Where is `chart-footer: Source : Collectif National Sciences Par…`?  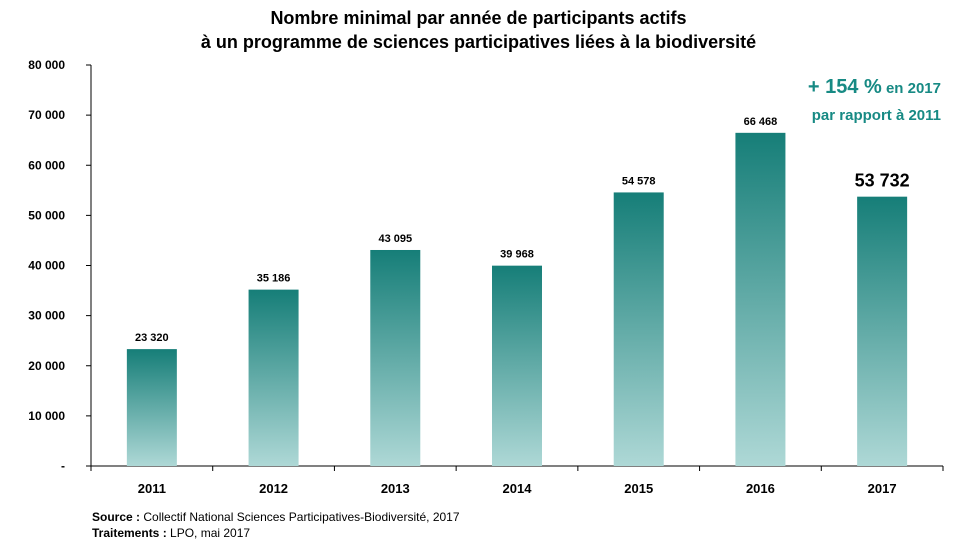
chart-footer: Source : Collectif National Sciences Par… is located at coordinates (276, 525).